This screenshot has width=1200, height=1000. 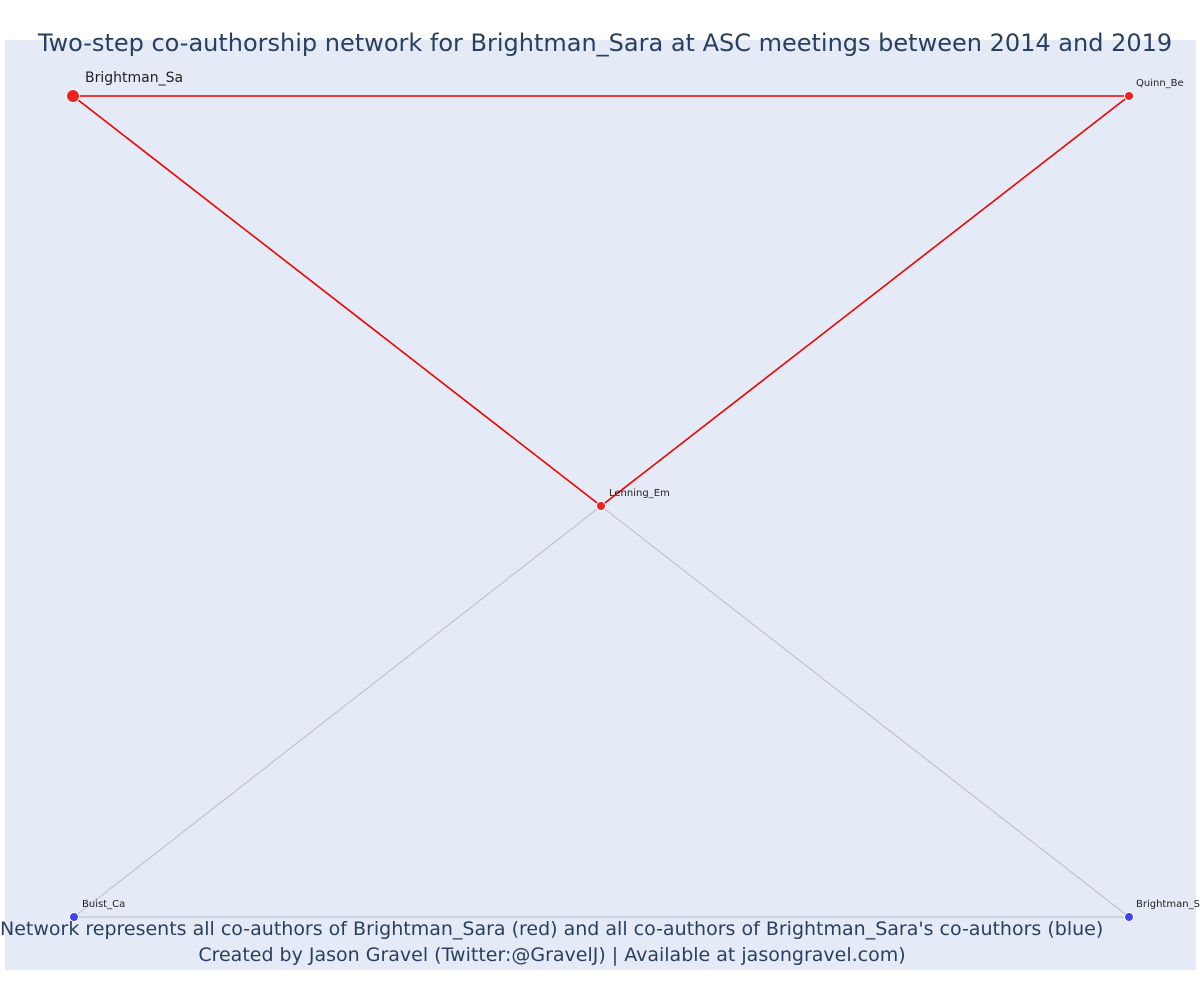 What do you see at coordinates (103, 904) in the screenshot?
I see `node-label-Buist_Ca: Buist_Ca` at bounding box center [103, 904].